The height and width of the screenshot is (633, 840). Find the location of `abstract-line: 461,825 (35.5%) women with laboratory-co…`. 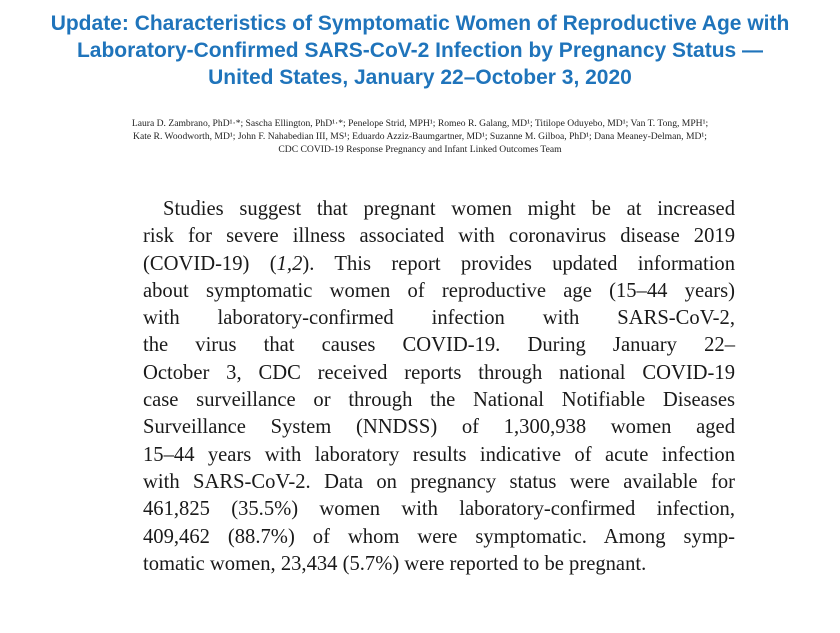

abstract-line: 461,825 (35.5%) women with laboratory-co… is located at coordinates (439, 509).